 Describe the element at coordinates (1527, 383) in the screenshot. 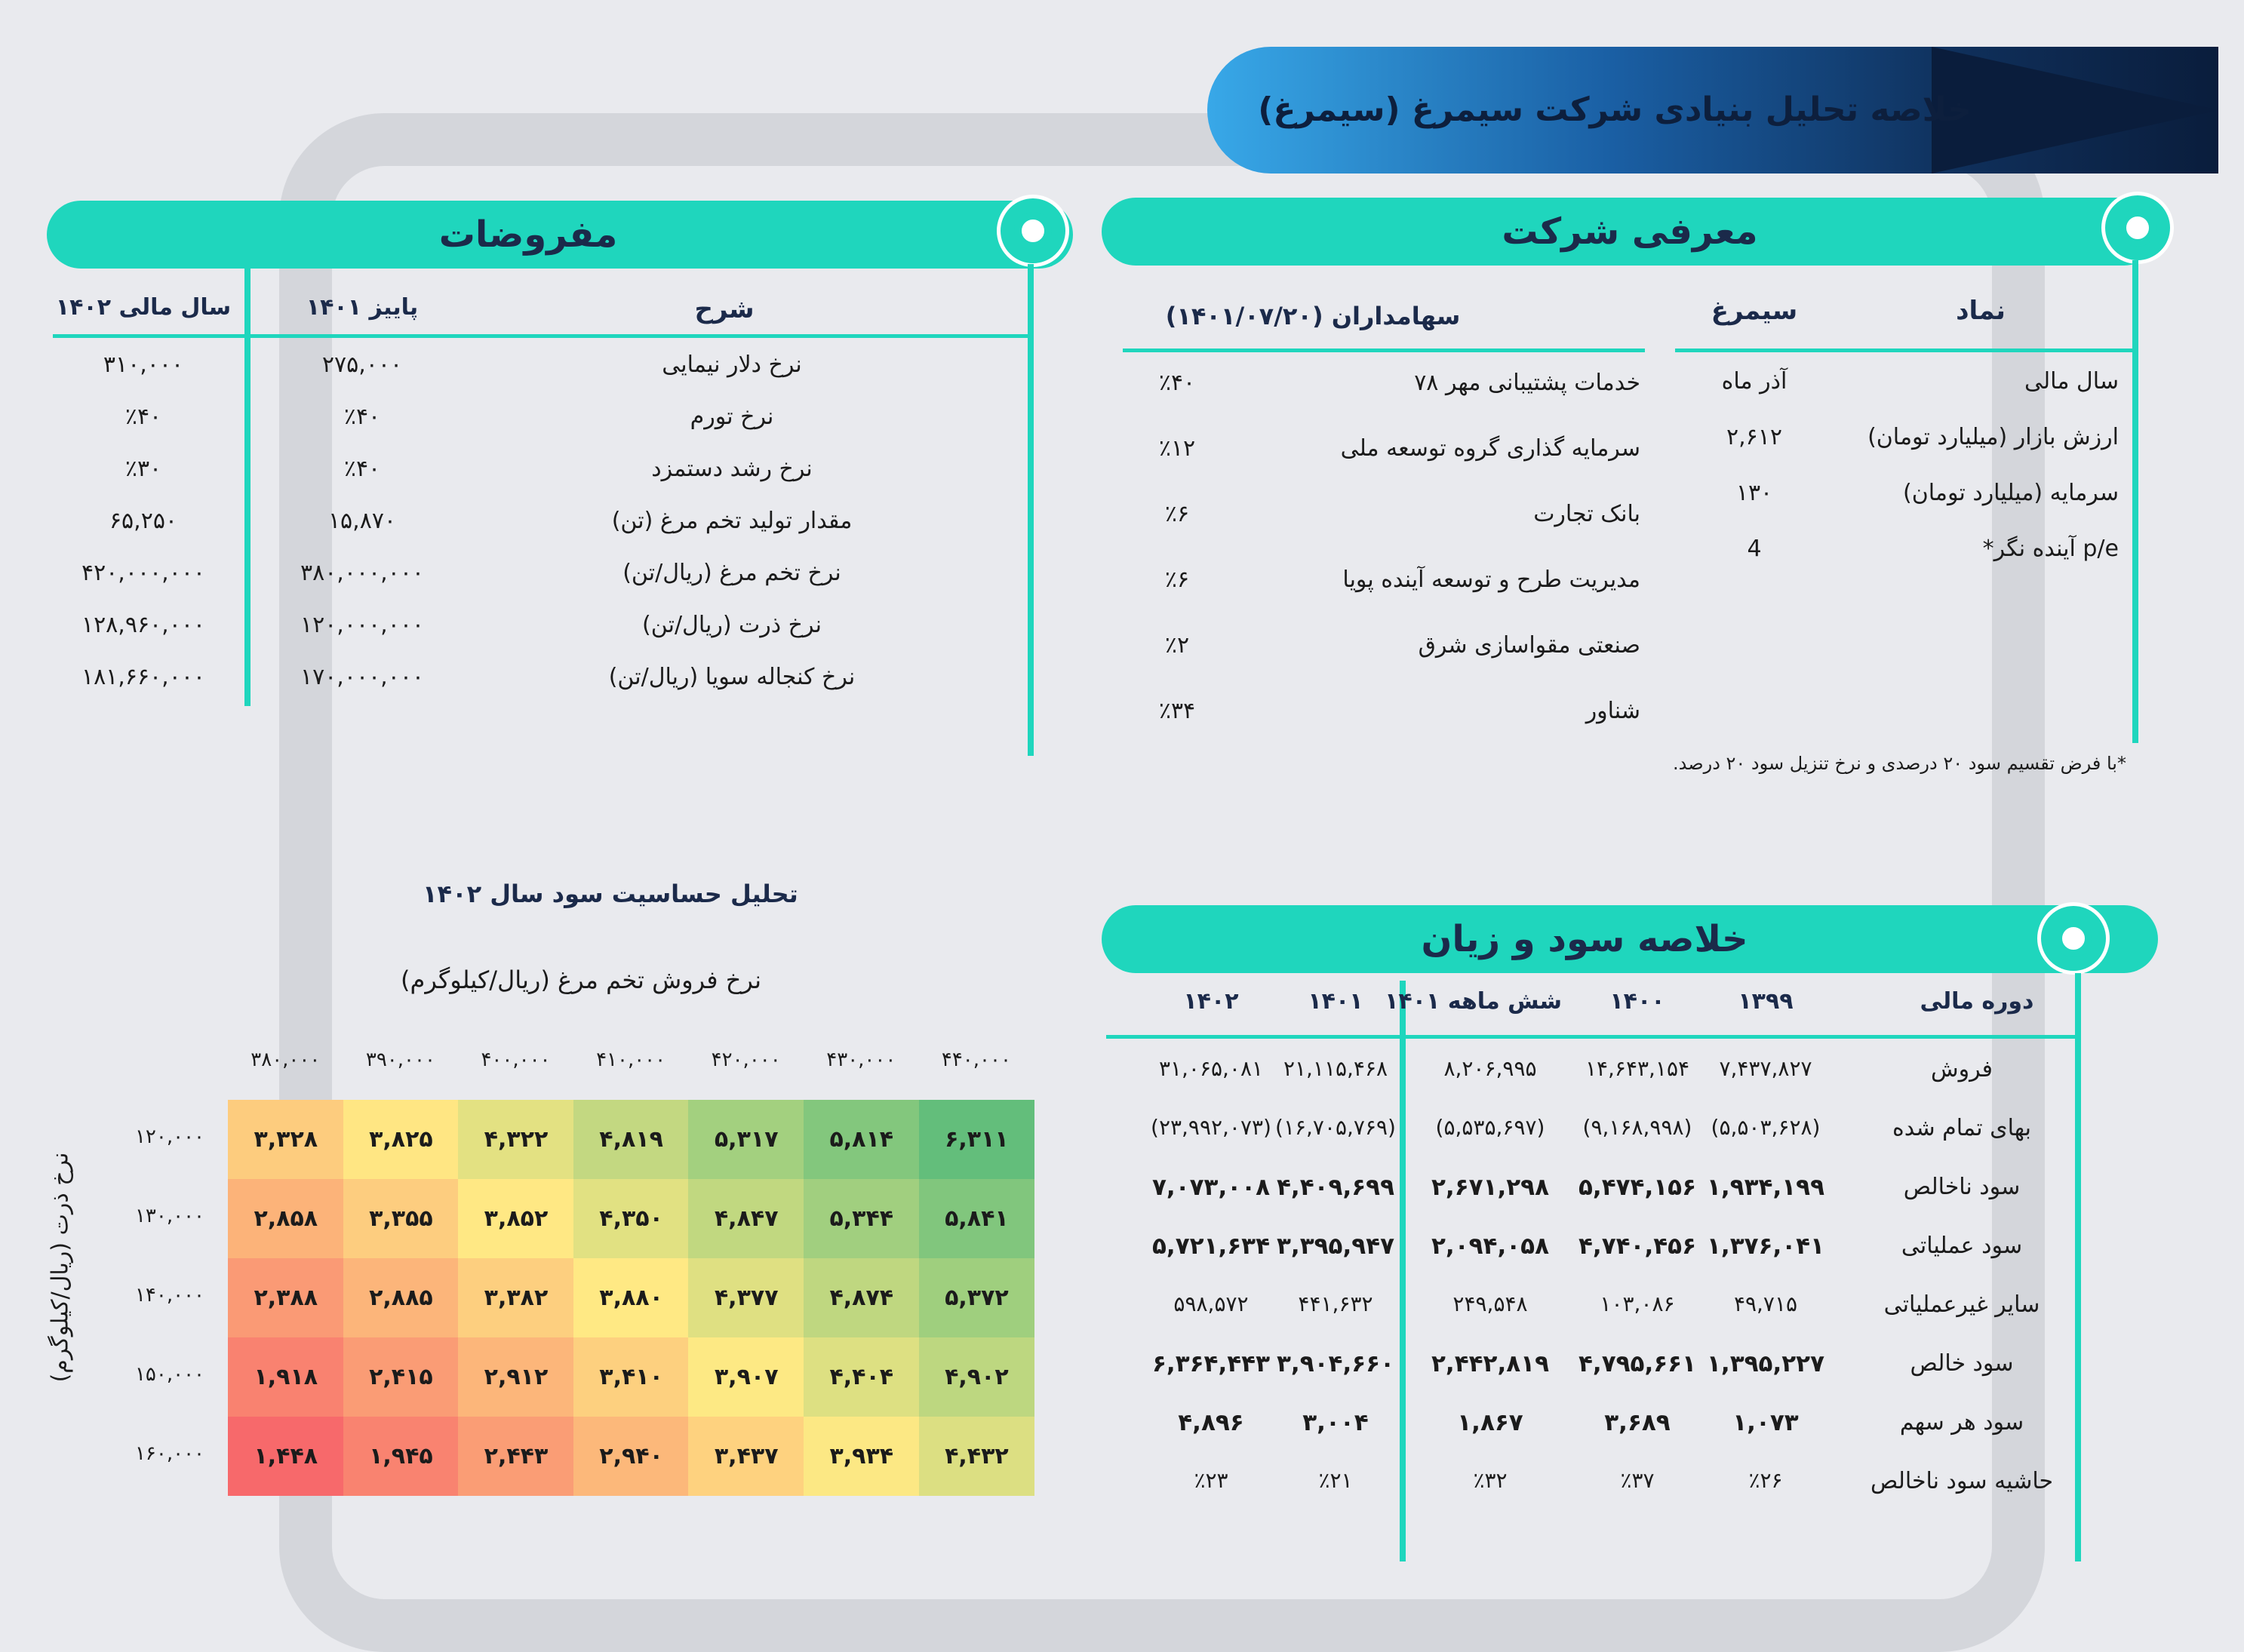

I see `shareholder-name: خدمات پشتیبانی مهر ۷۸` at that location.